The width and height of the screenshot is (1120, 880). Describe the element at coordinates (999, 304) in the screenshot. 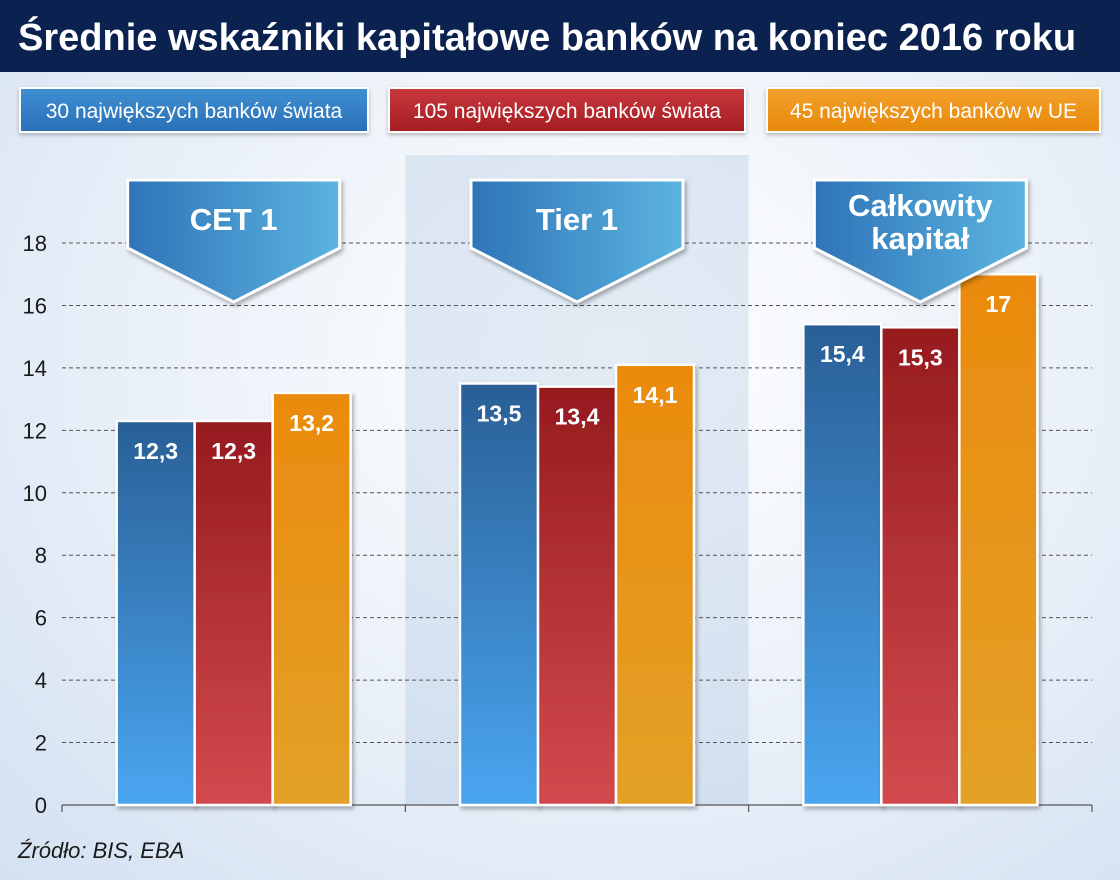

I see `bar-value-label: 17` at that location.